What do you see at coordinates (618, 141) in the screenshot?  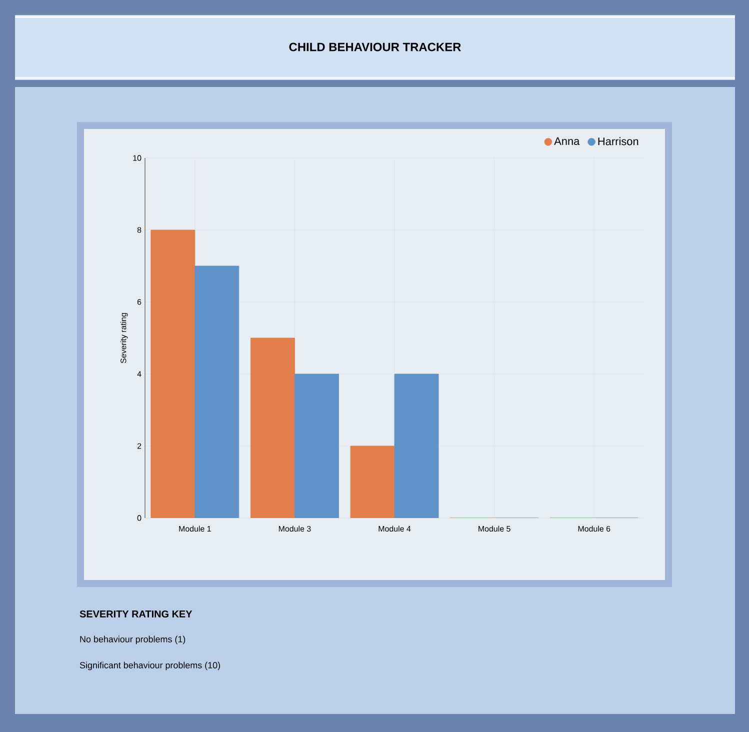 I see `legend-label: Harrison` at bounding box center [618, 141].